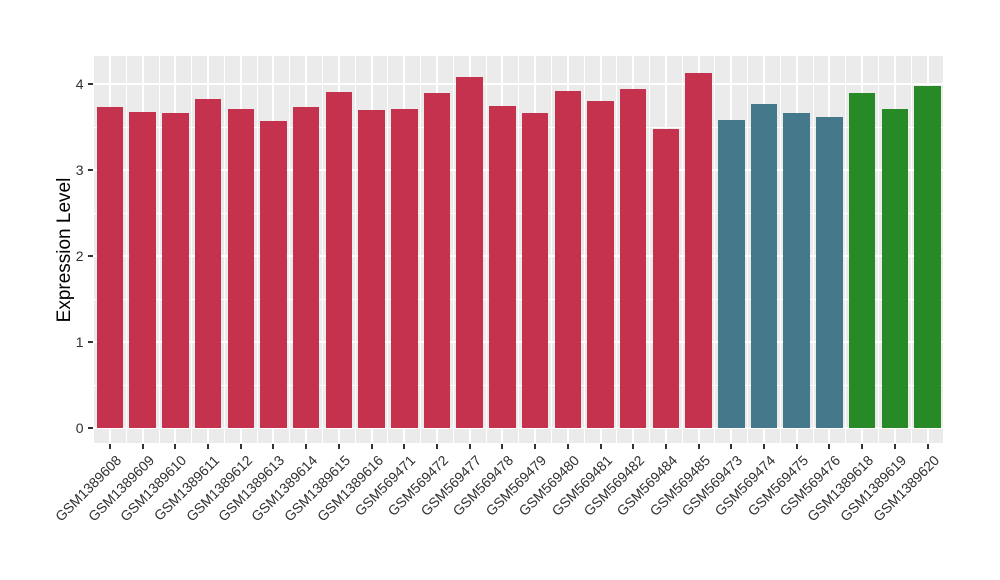  I want to click on bar-GSM1389611, so click(208, 263).